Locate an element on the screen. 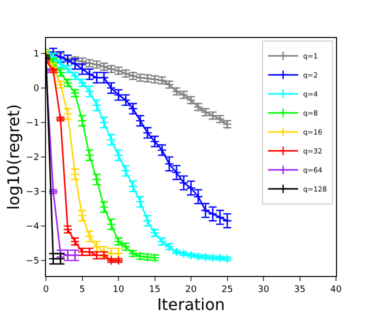 This screenshot has width=374, height=320. y-tick-label: −1 is located at coordinates (33, 123).